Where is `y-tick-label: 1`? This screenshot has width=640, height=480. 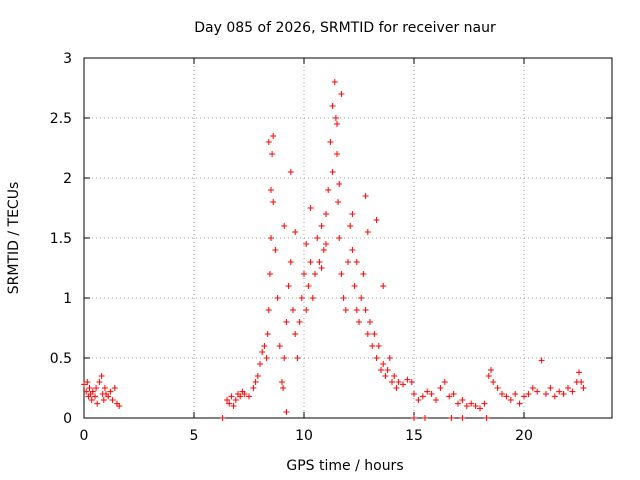 y-tick-label: 1 is located at coordinates (67, 299).